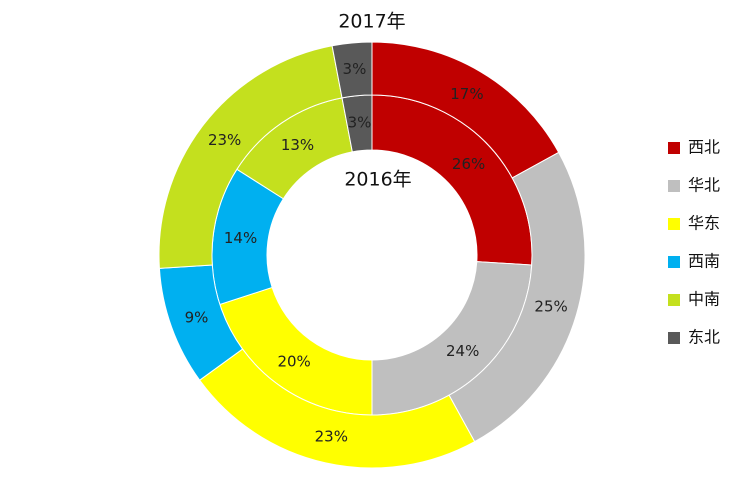  Describe the element at coordinates (704, 261) in the screenshot. I see `legend-label: 西南` at that location.